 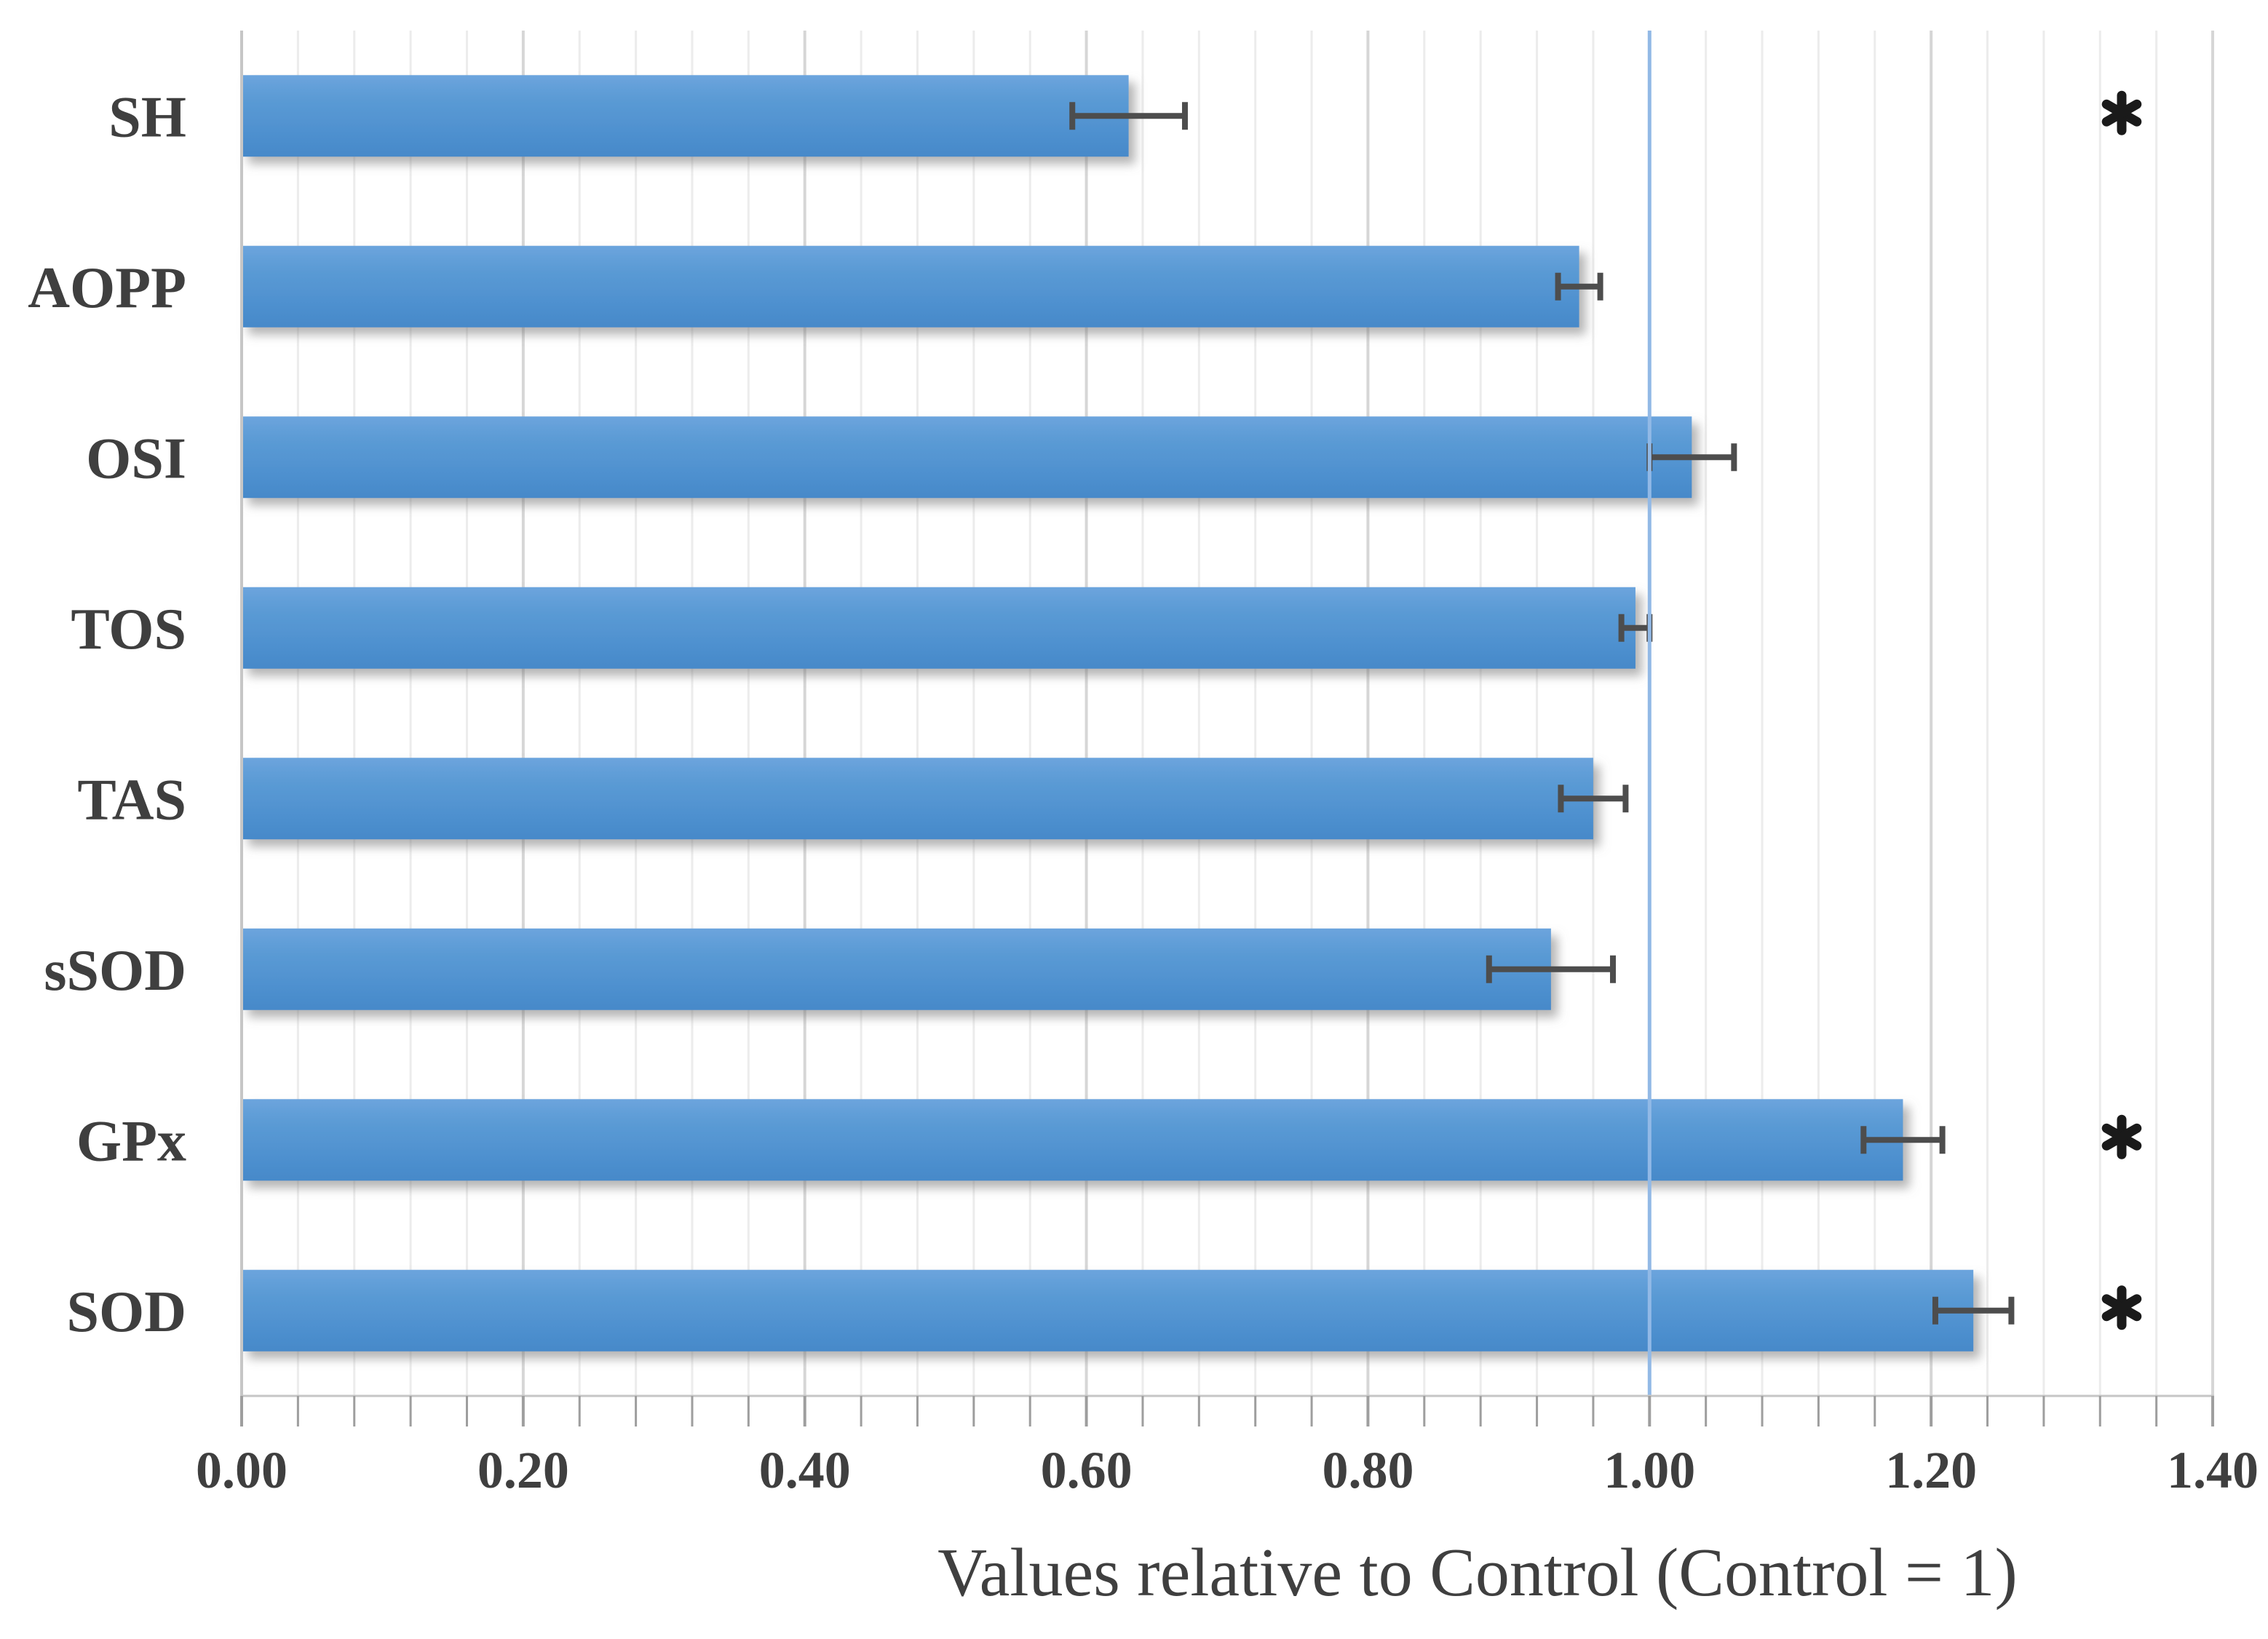 I want to click on x-tick-label-1.00: 1.00, so click(x=1649, y=1470).